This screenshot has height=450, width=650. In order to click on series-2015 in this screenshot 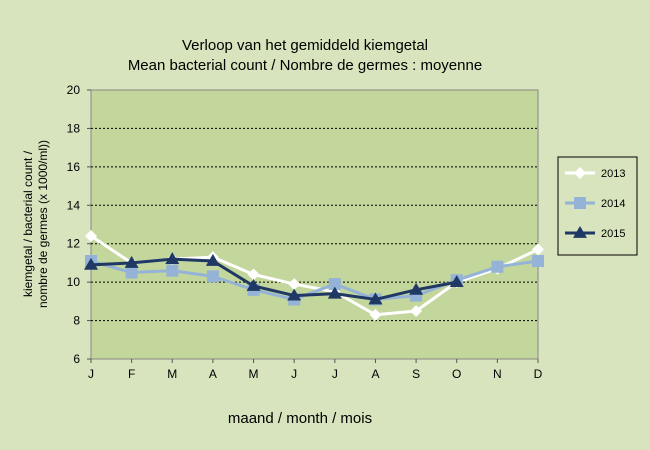, I will do `click(274, 278)`.